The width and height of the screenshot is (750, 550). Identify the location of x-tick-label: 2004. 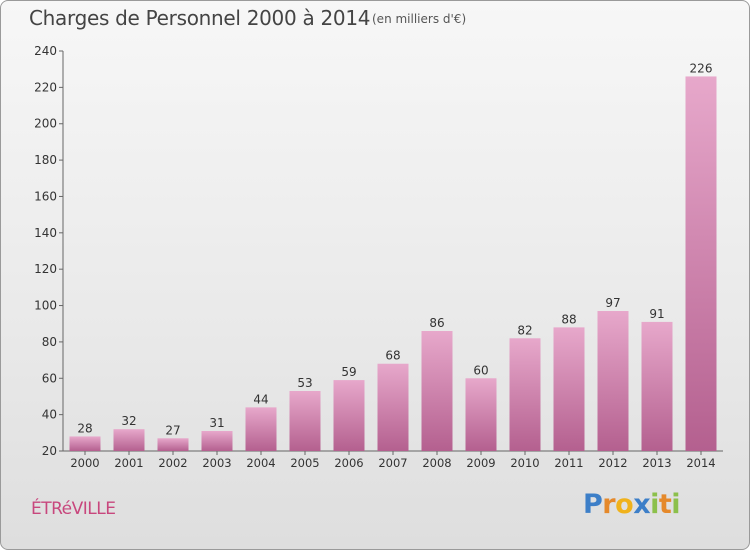
(260, 463).